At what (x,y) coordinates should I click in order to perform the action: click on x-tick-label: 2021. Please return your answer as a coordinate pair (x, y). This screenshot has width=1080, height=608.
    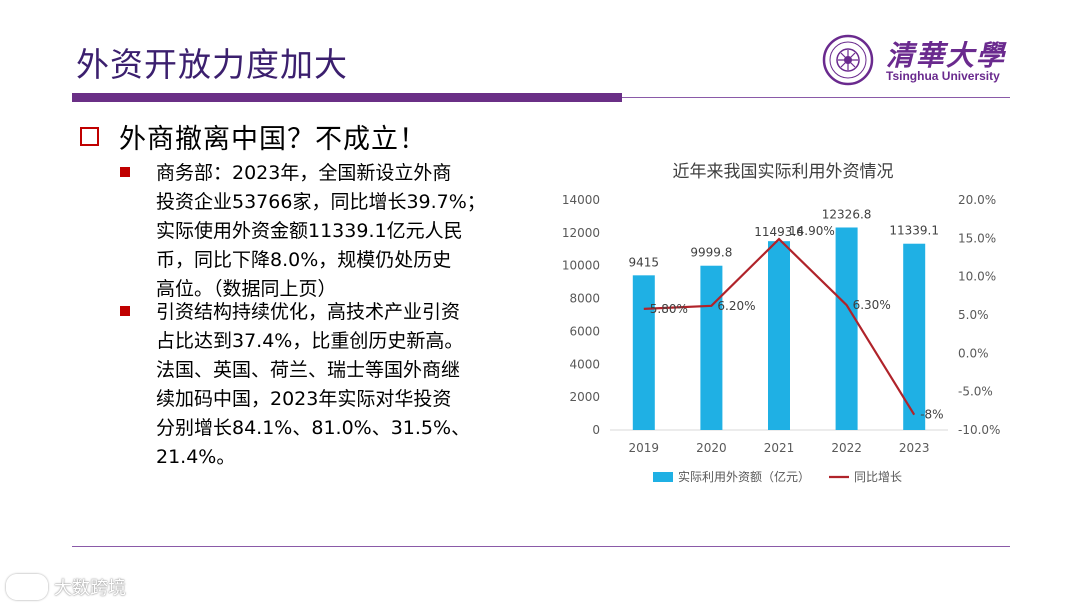
    Looking at the image, I should click on (779, 448).